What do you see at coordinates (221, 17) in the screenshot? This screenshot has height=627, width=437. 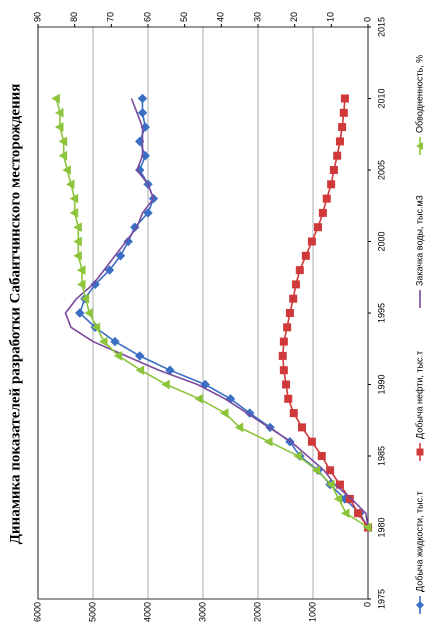 I see `y2-tick-label: 40` at bounding box center [221, 17].